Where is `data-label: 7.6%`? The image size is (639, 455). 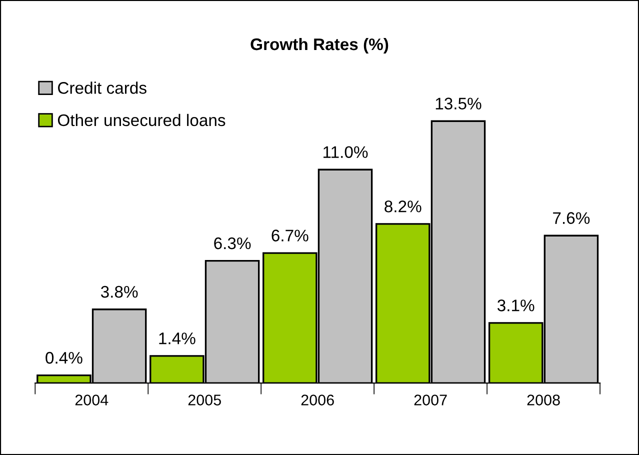 data-label: 7.6% is located at coordinates (571, 218).